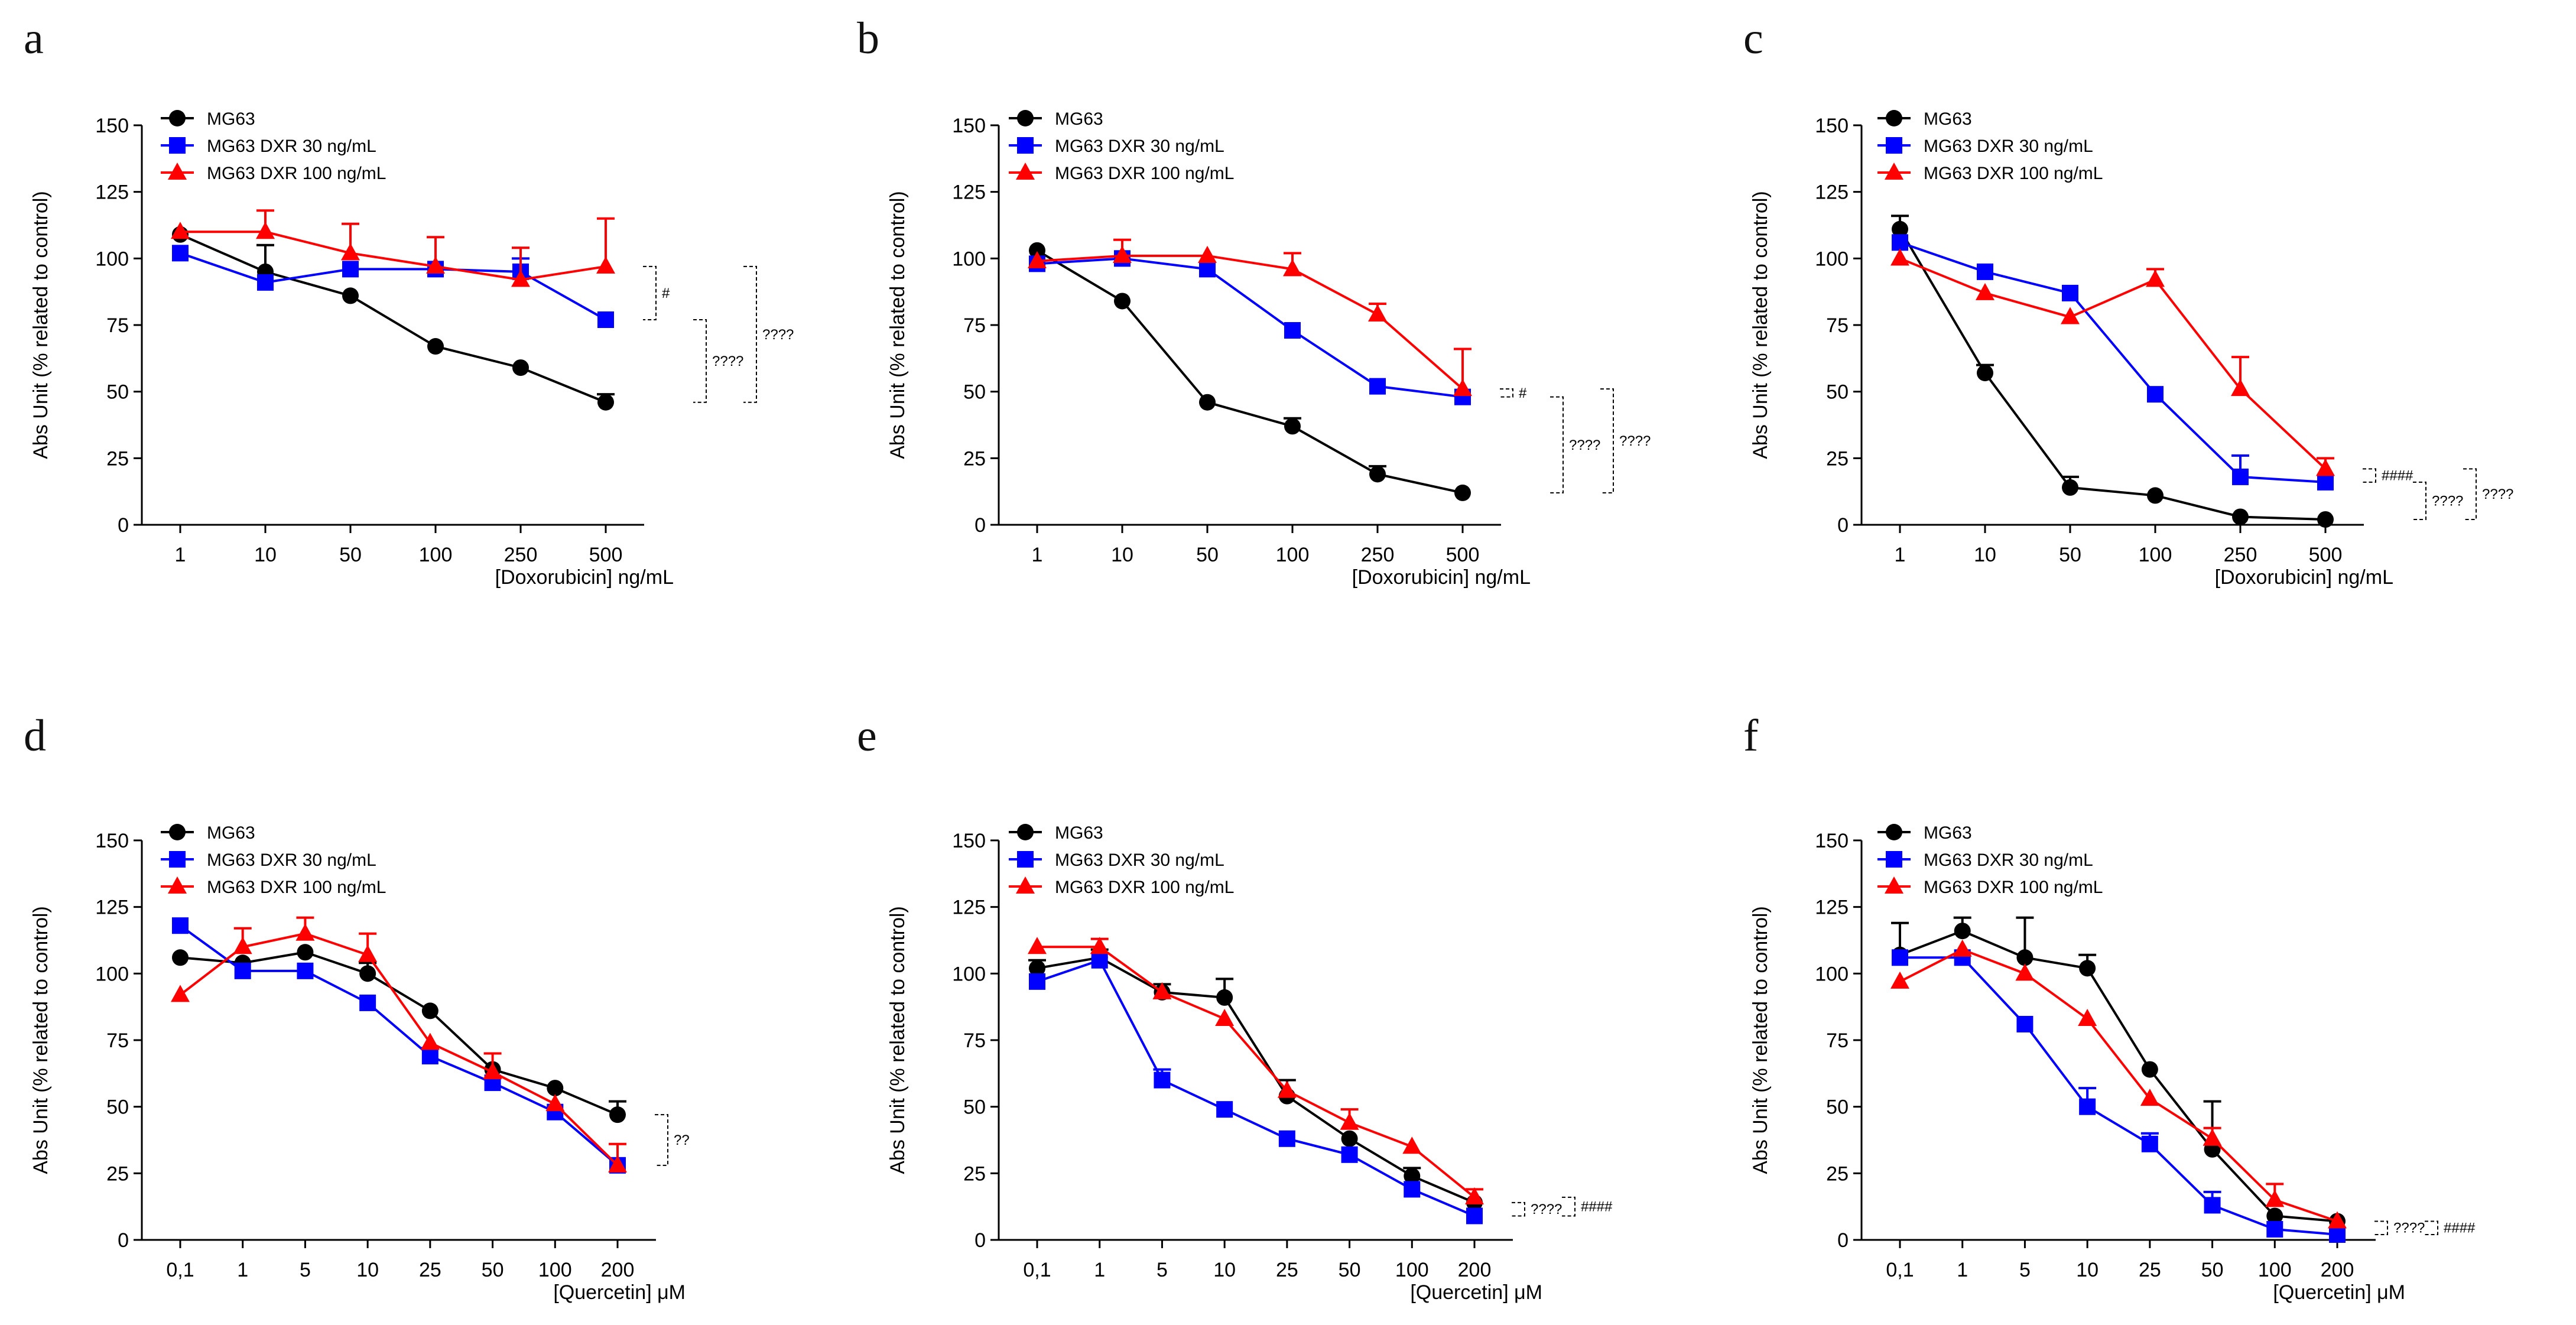  I want to click on x-tick-label: 1, so click(1962, 1270).